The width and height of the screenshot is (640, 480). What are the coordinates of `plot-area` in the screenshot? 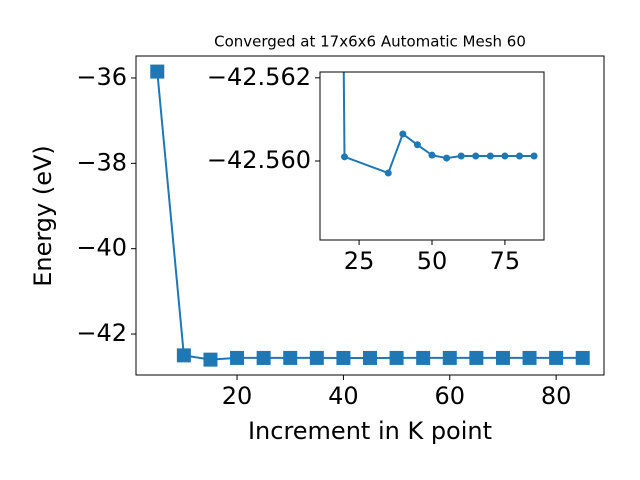 It's located at (439, 124).